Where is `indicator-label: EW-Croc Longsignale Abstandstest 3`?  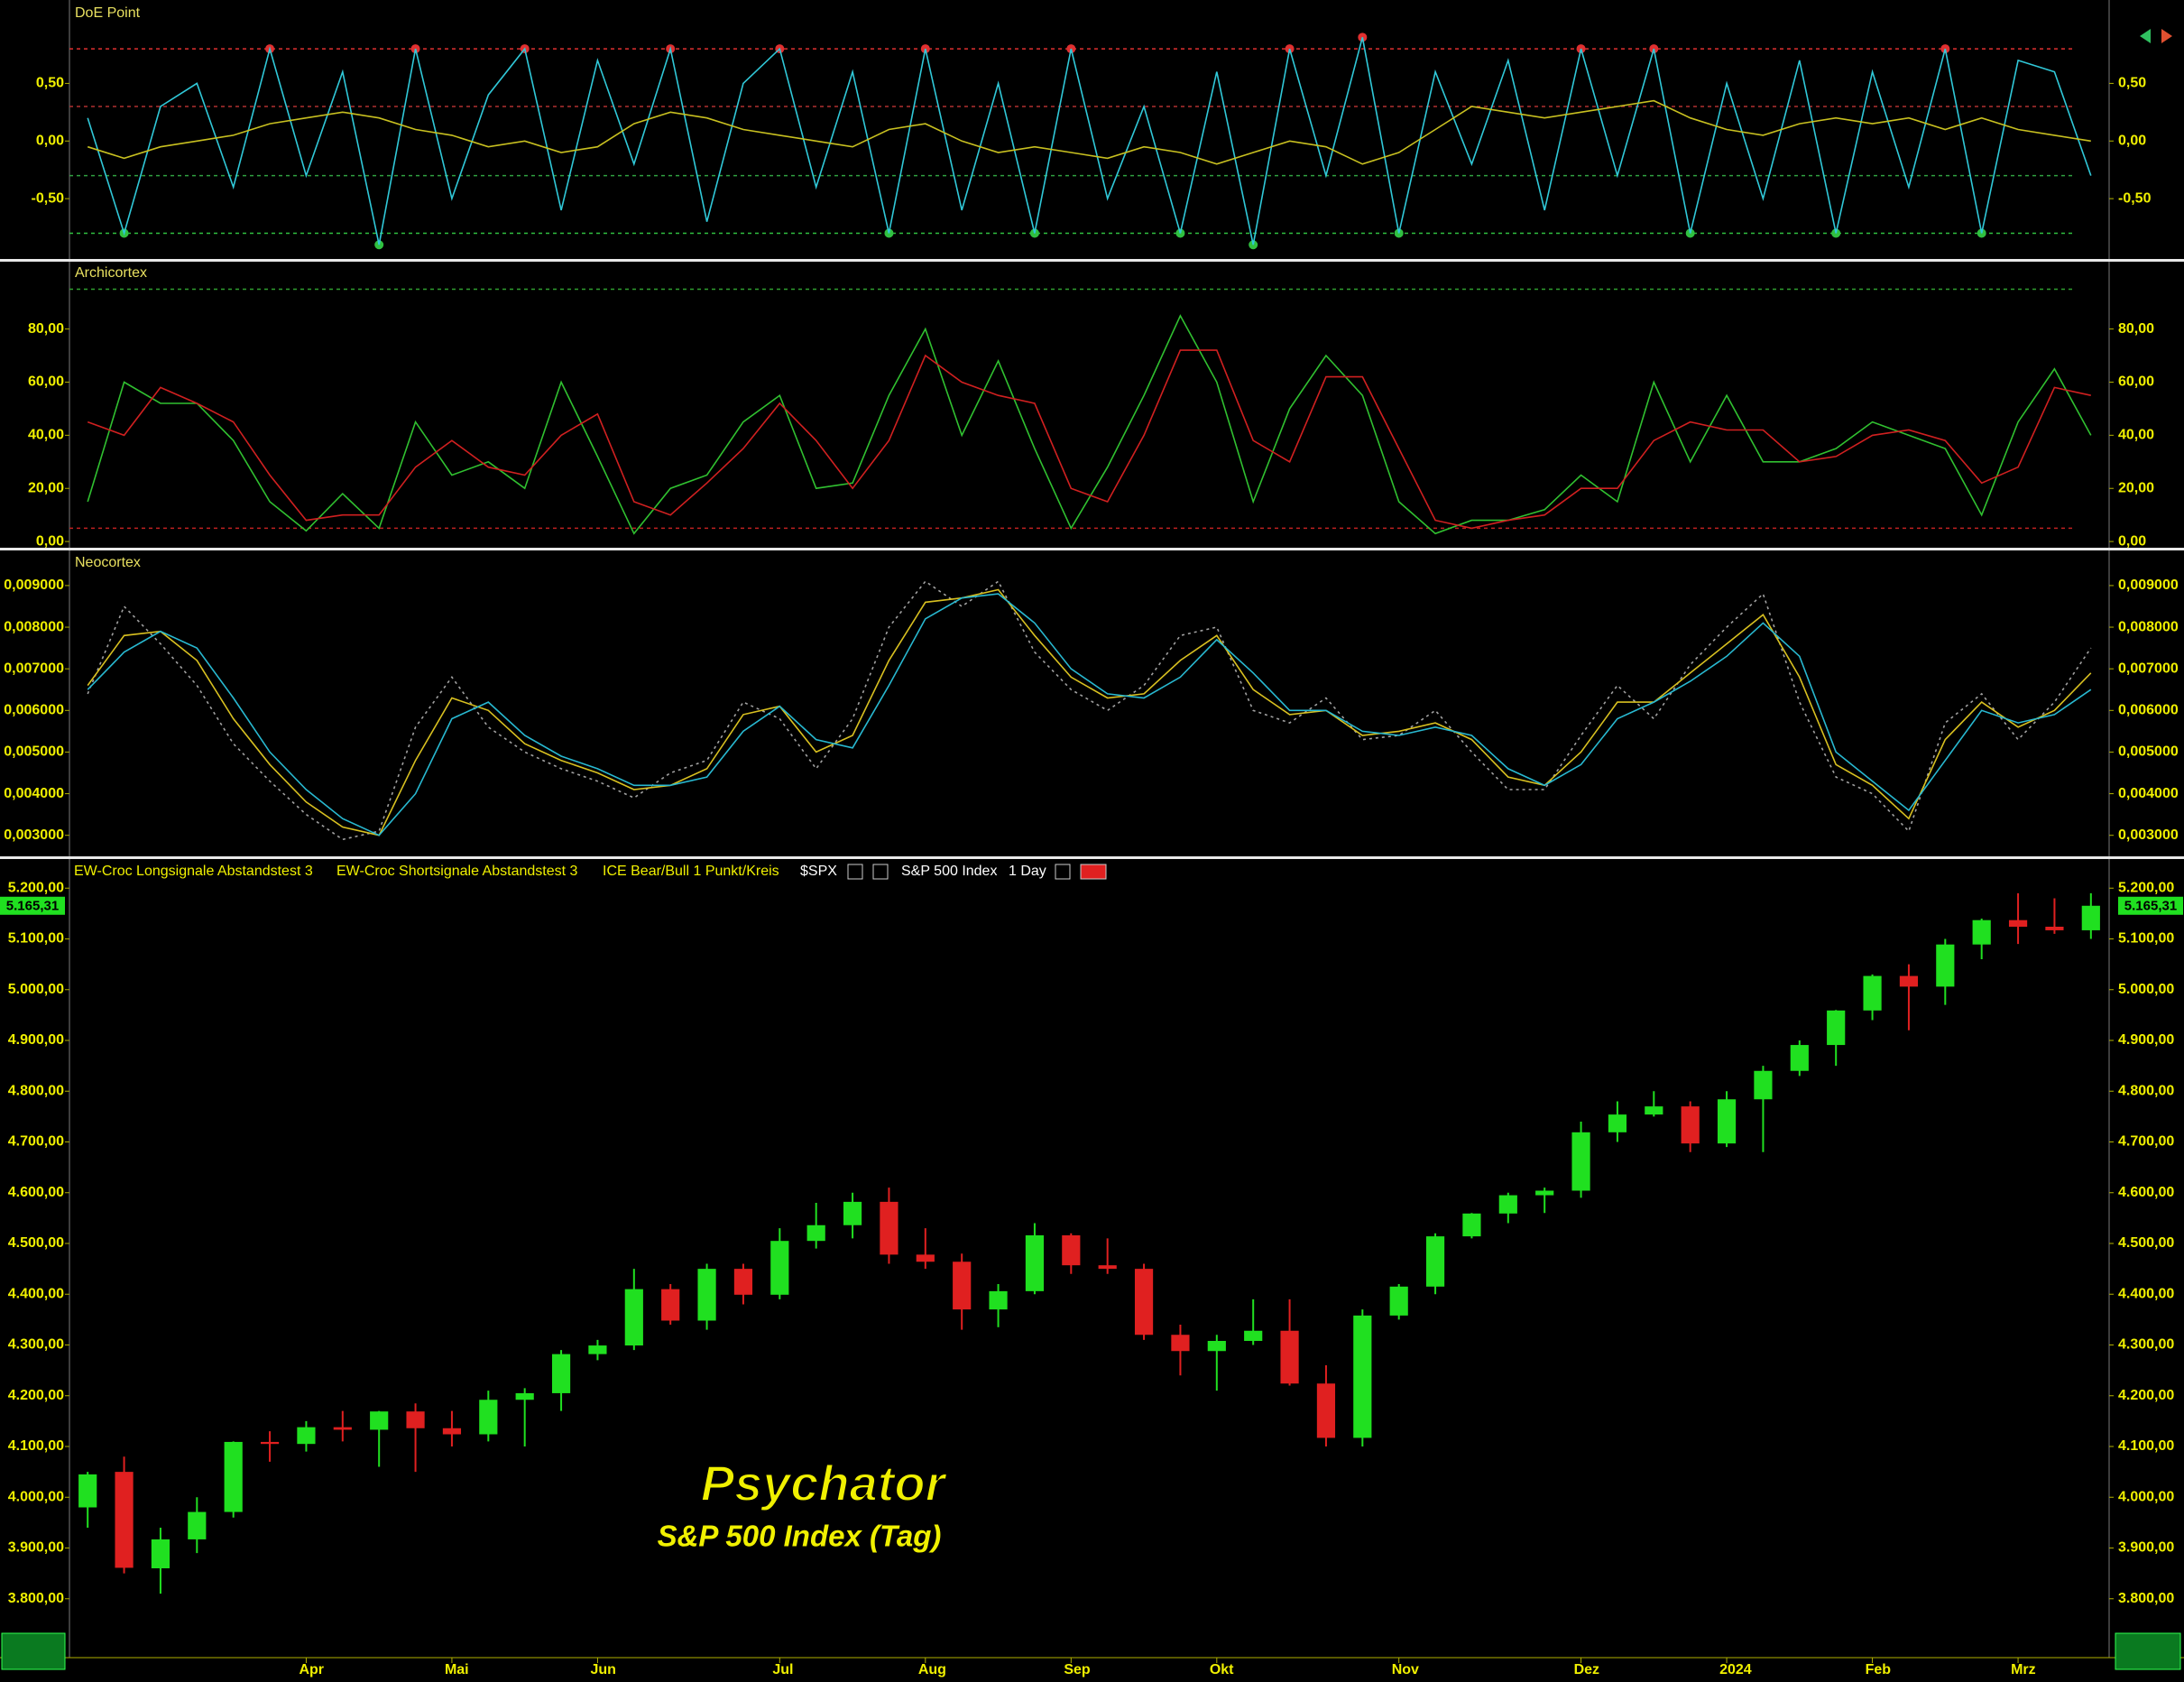
indicator-label: EW-Croc Longsignale Abstandstest 3 is located at coordinates (193, 871).